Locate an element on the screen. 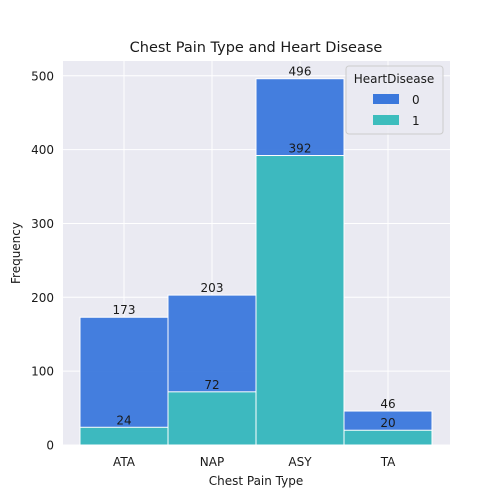 The height and width of the screenshot is (504, 500). legend-title: HeartDisease is located at coordinates (394, 79).